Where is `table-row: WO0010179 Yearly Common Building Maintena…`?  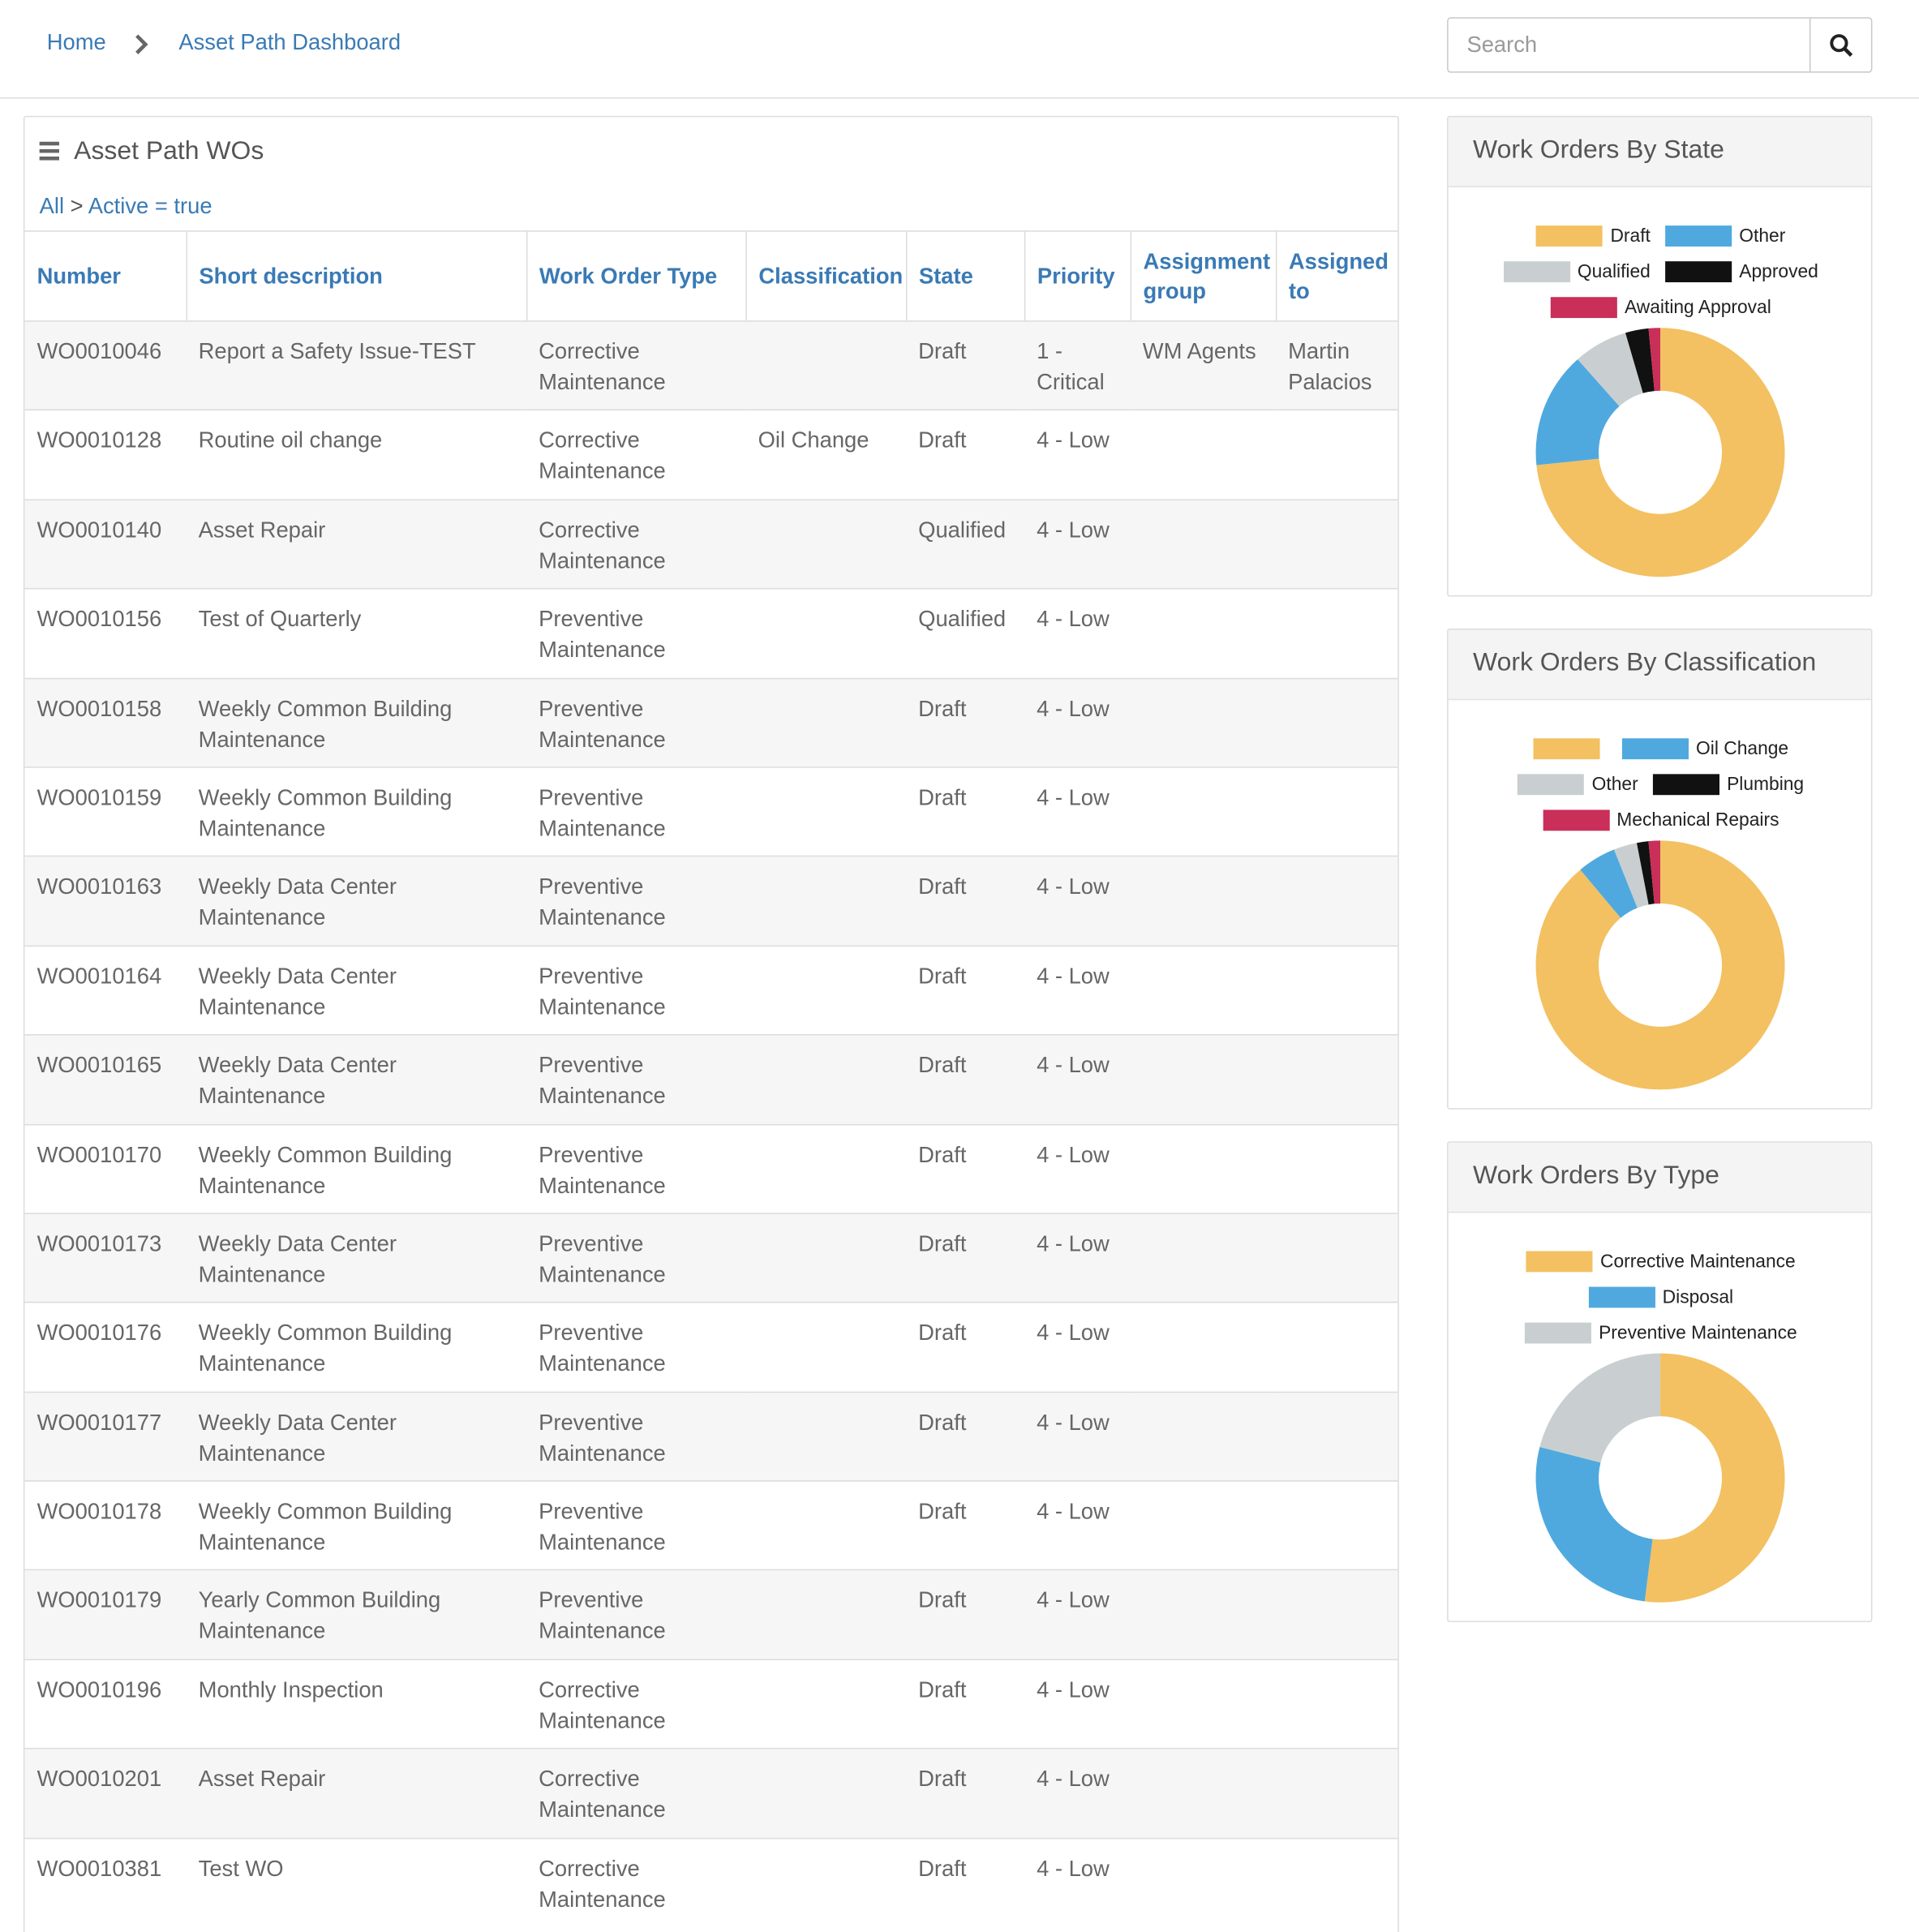 table-row: WO0010179 Yearly Common Building Maintena… is located at coordinates (711, 1614).